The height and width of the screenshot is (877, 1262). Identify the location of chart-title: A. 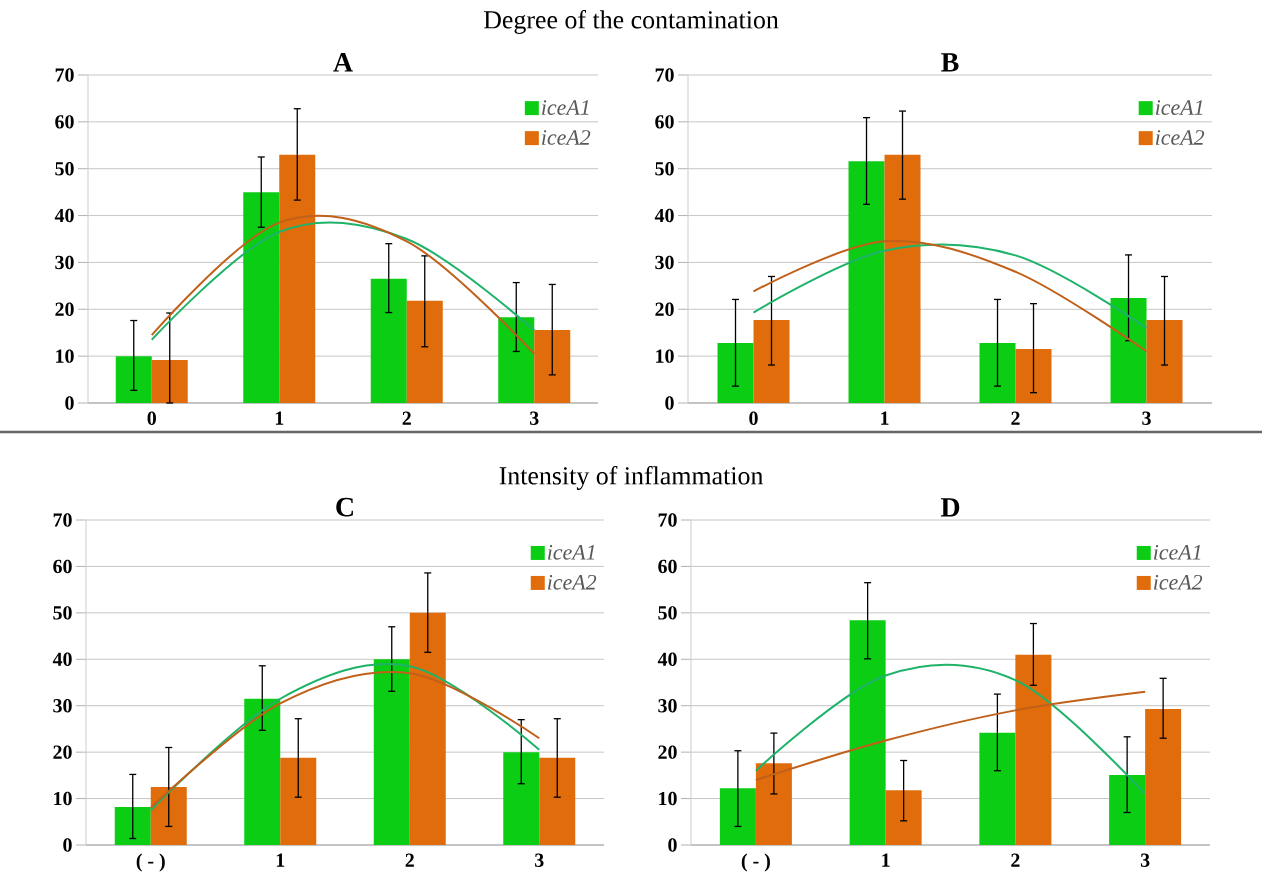
(343, 62).